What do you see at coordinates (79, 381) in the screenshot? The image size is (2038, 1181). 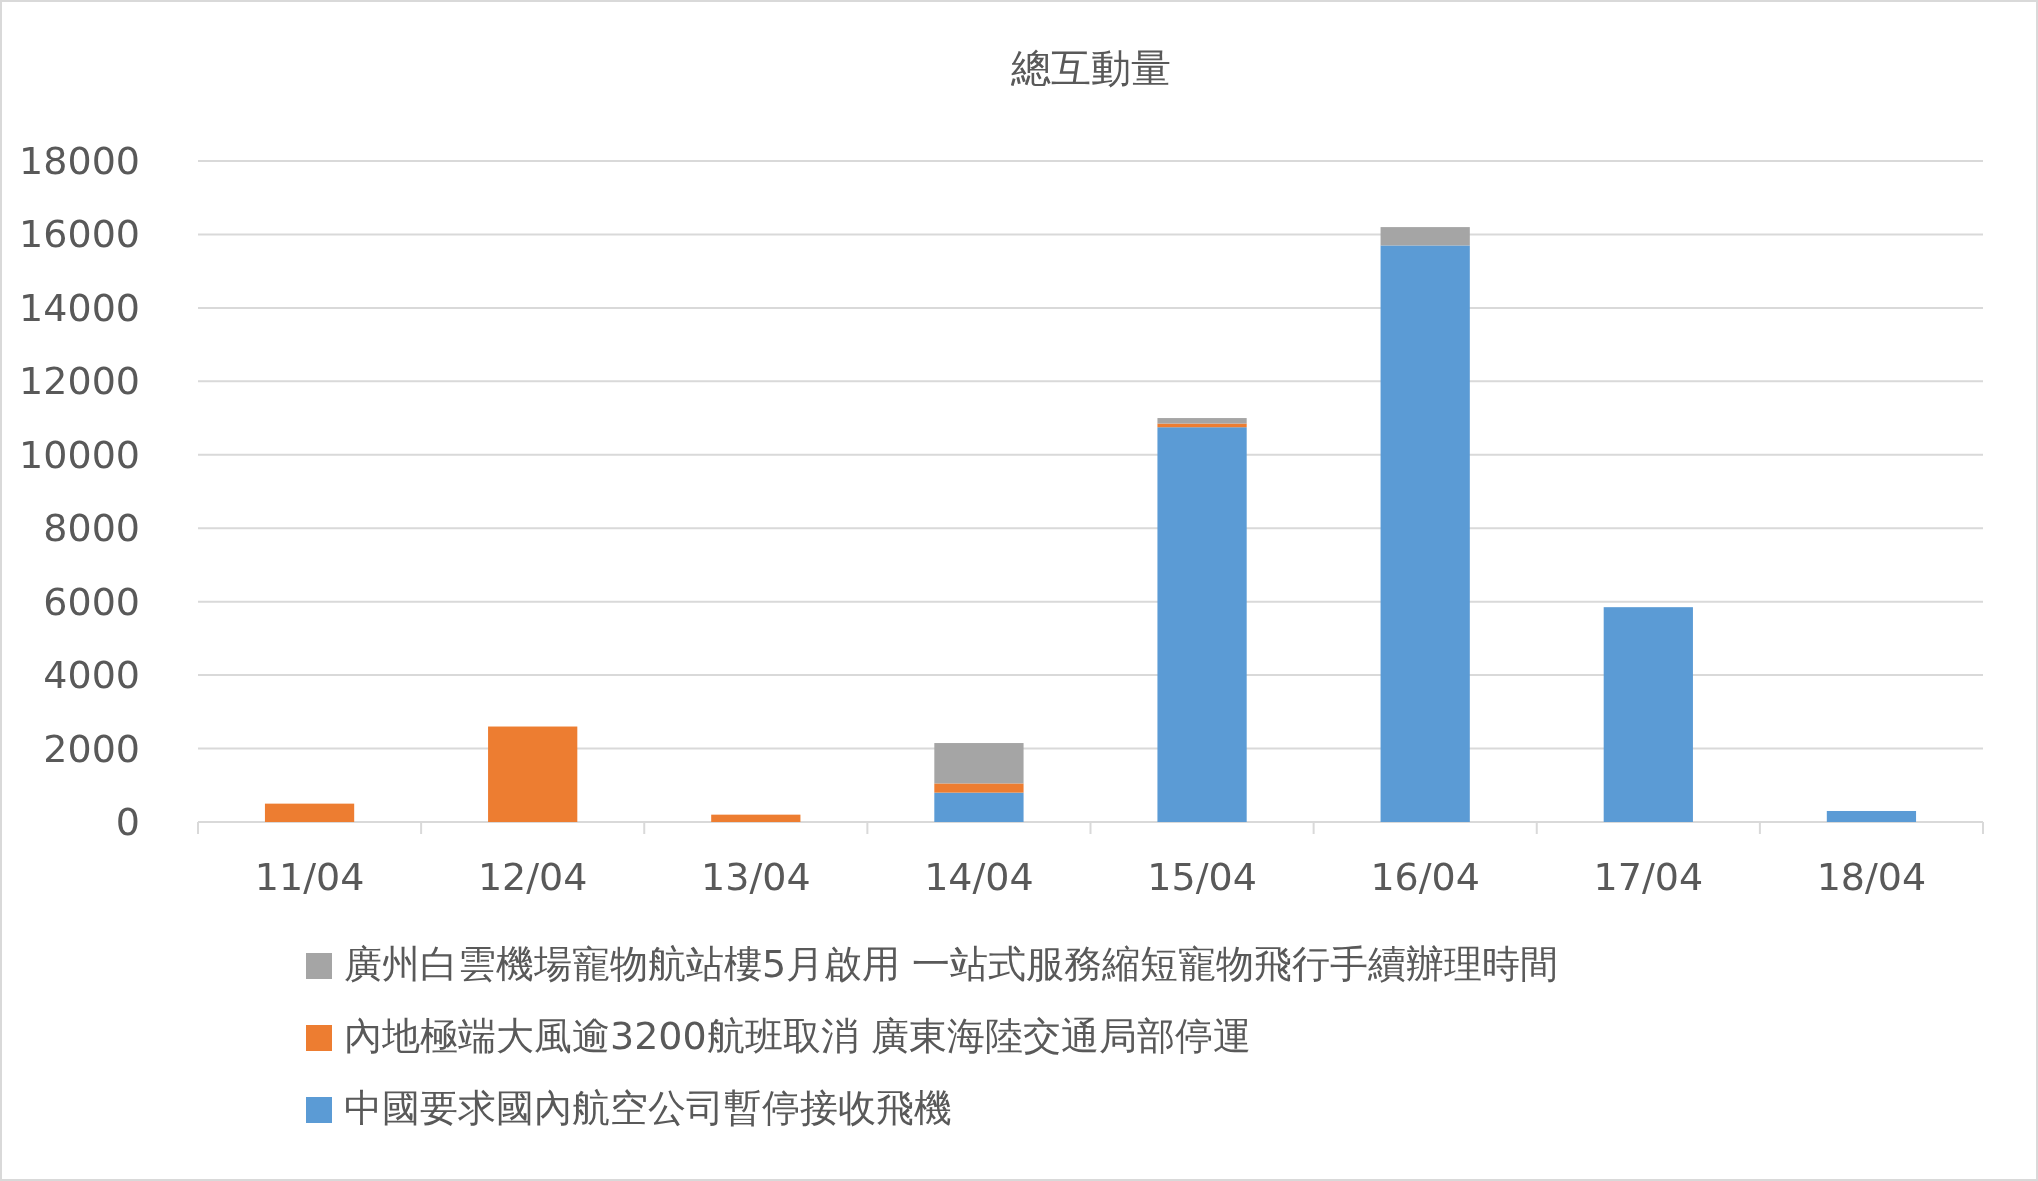 I see `y-tick-label: 12000` at bounding box center [79, 381].